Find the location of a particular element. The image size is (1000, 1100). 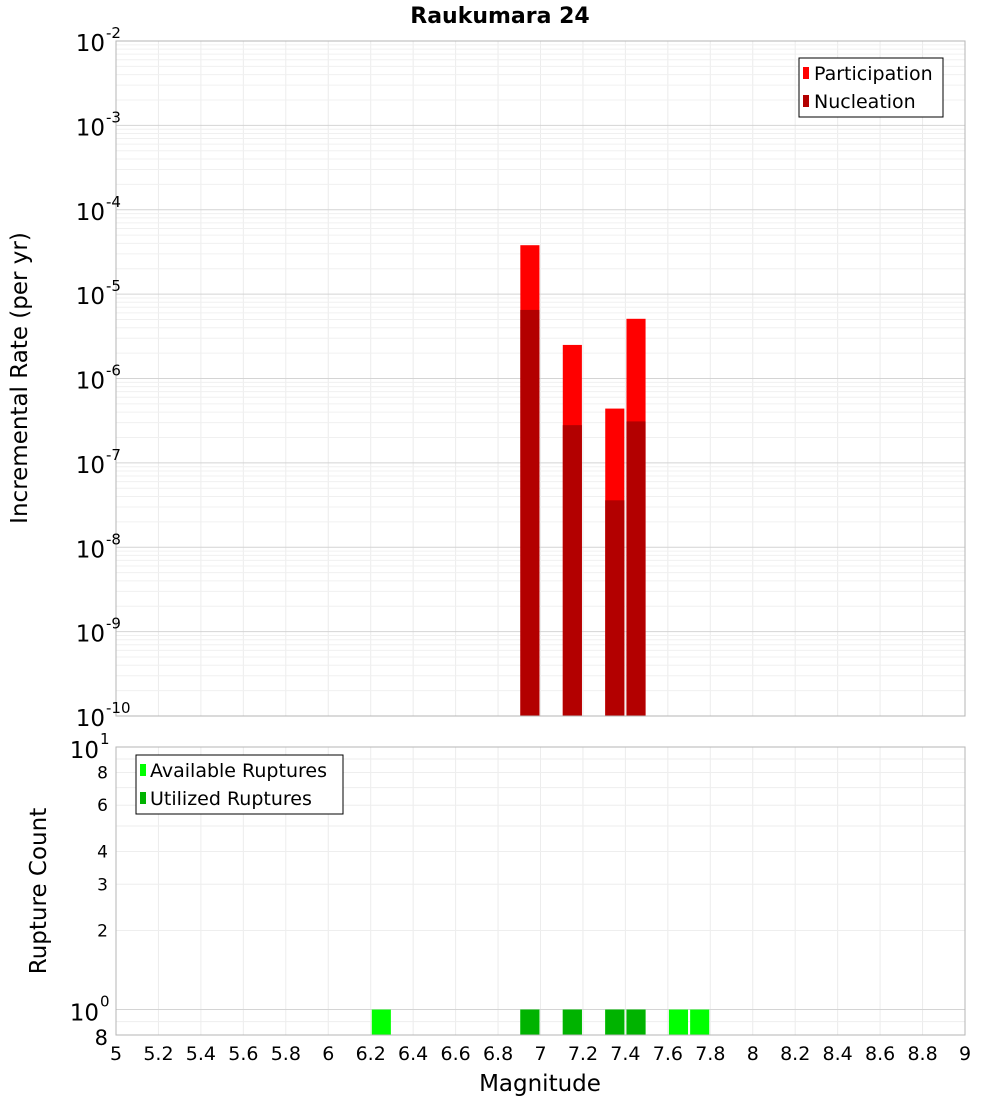

top-y-tick-exponent: -7 is located at coordinates (113, 455).